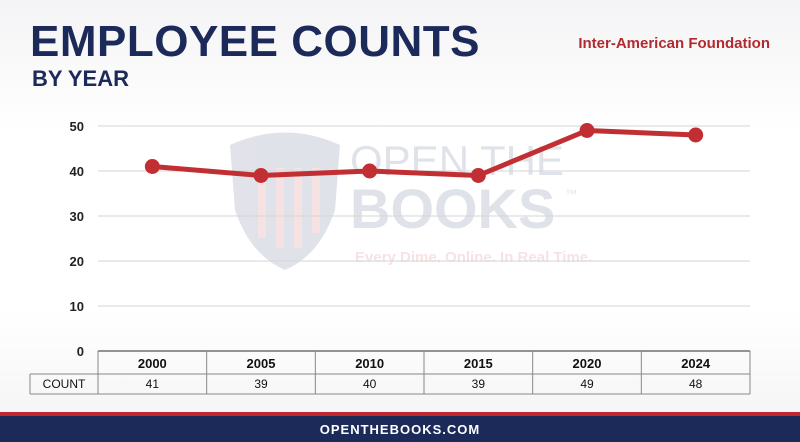 This screenshot has height=442, width=800. What do you see at coordinates (77, 261) in the screenshot?
I see `y-tick-label: 20` at bounding box center [77, 261].